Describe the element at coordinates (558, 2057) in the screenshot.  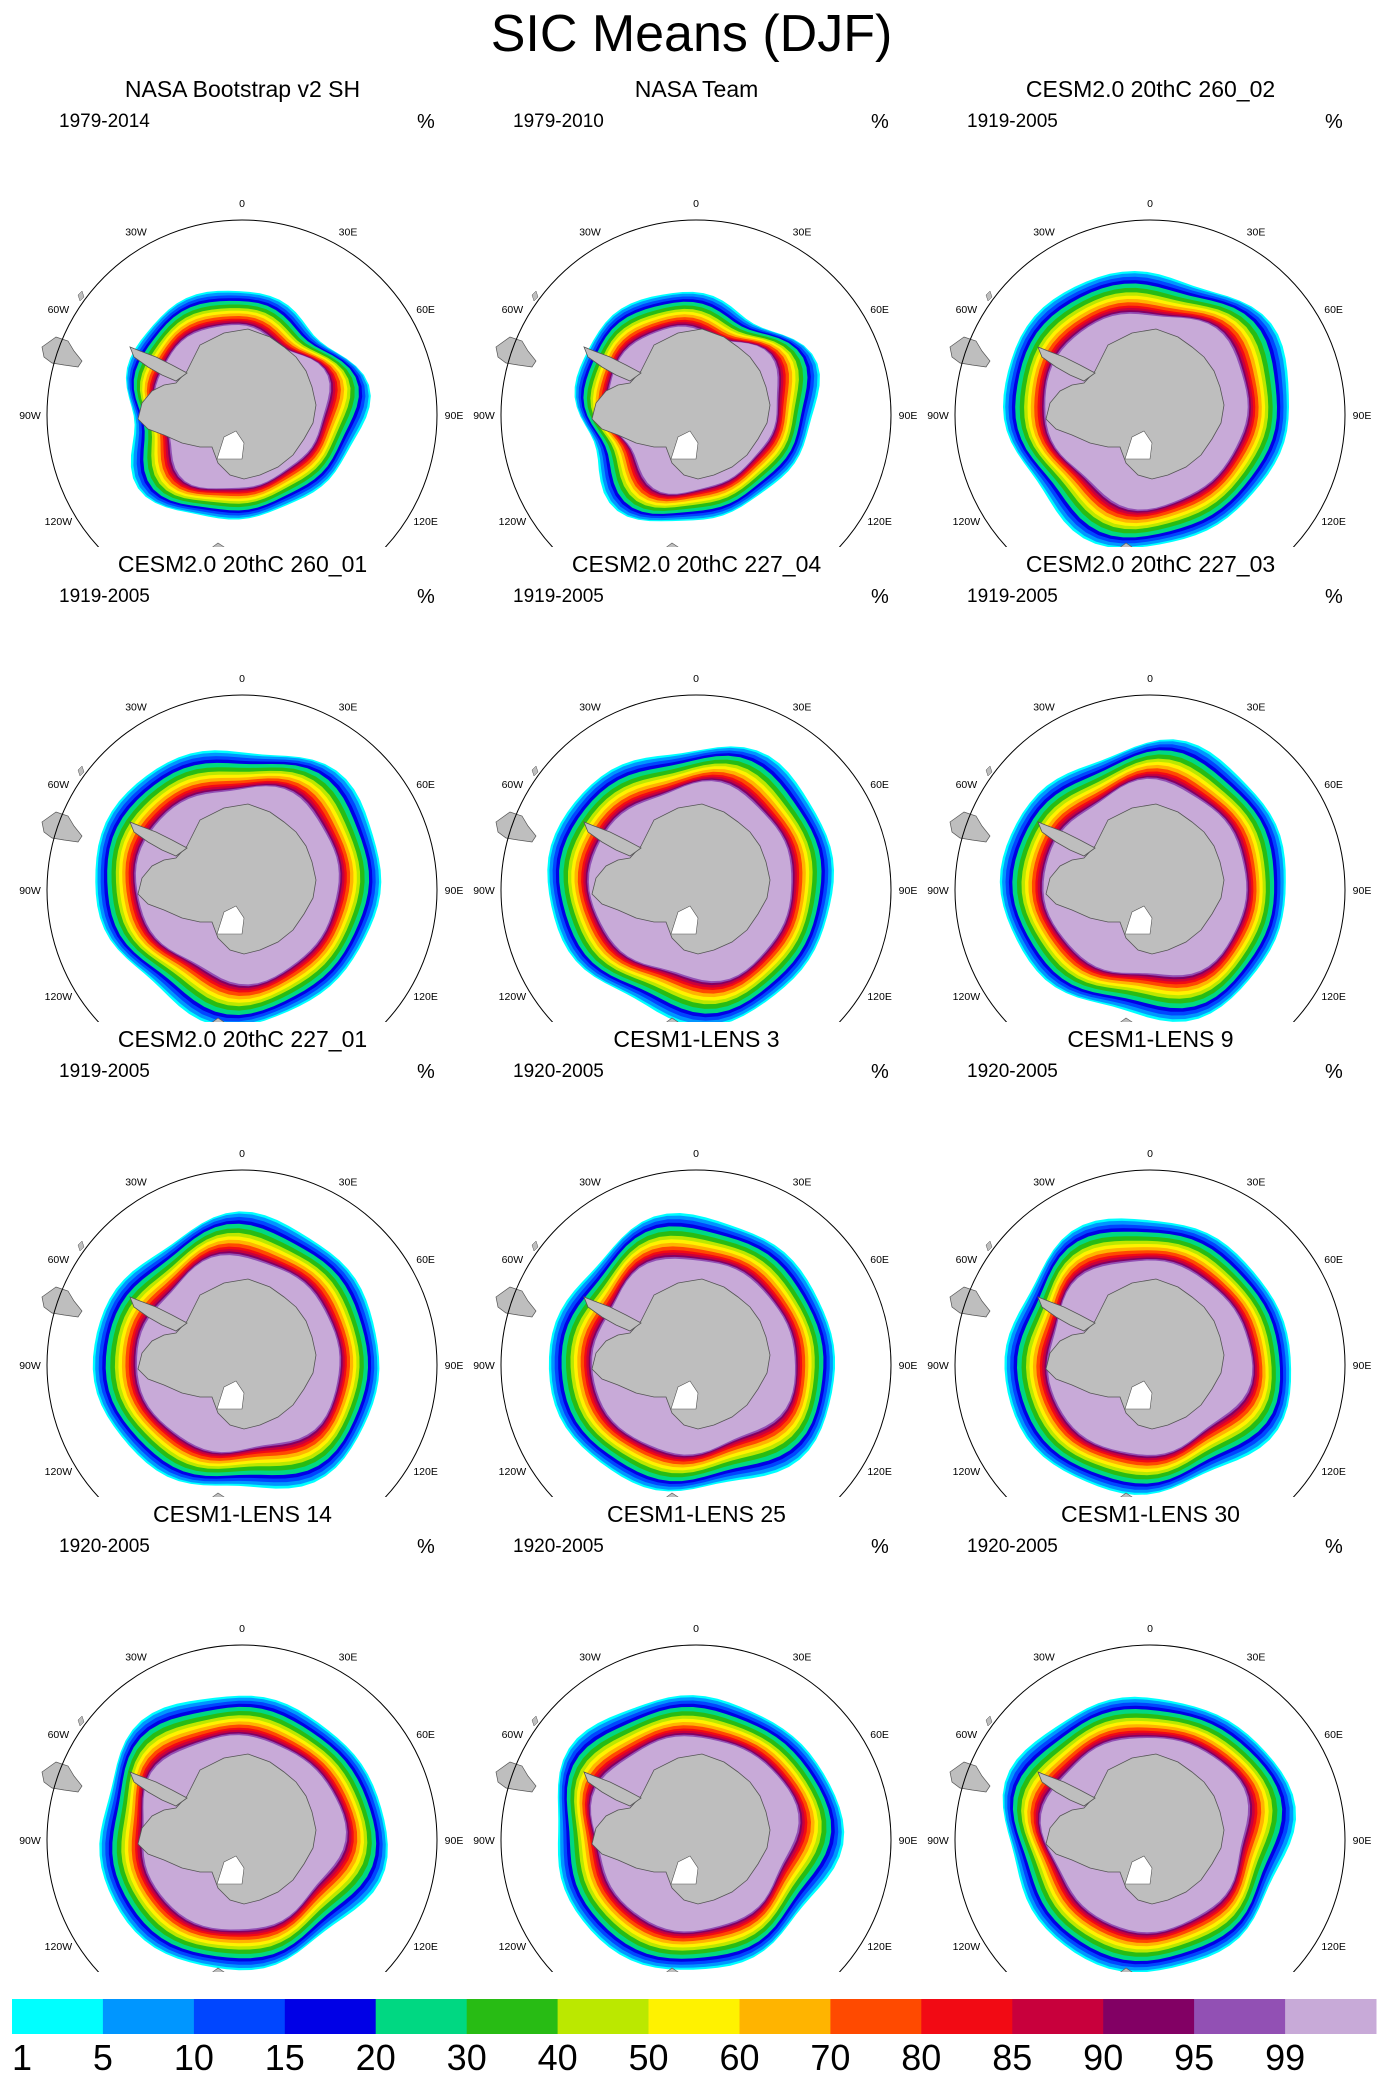
I see `colorbar-label: 40` at that location.